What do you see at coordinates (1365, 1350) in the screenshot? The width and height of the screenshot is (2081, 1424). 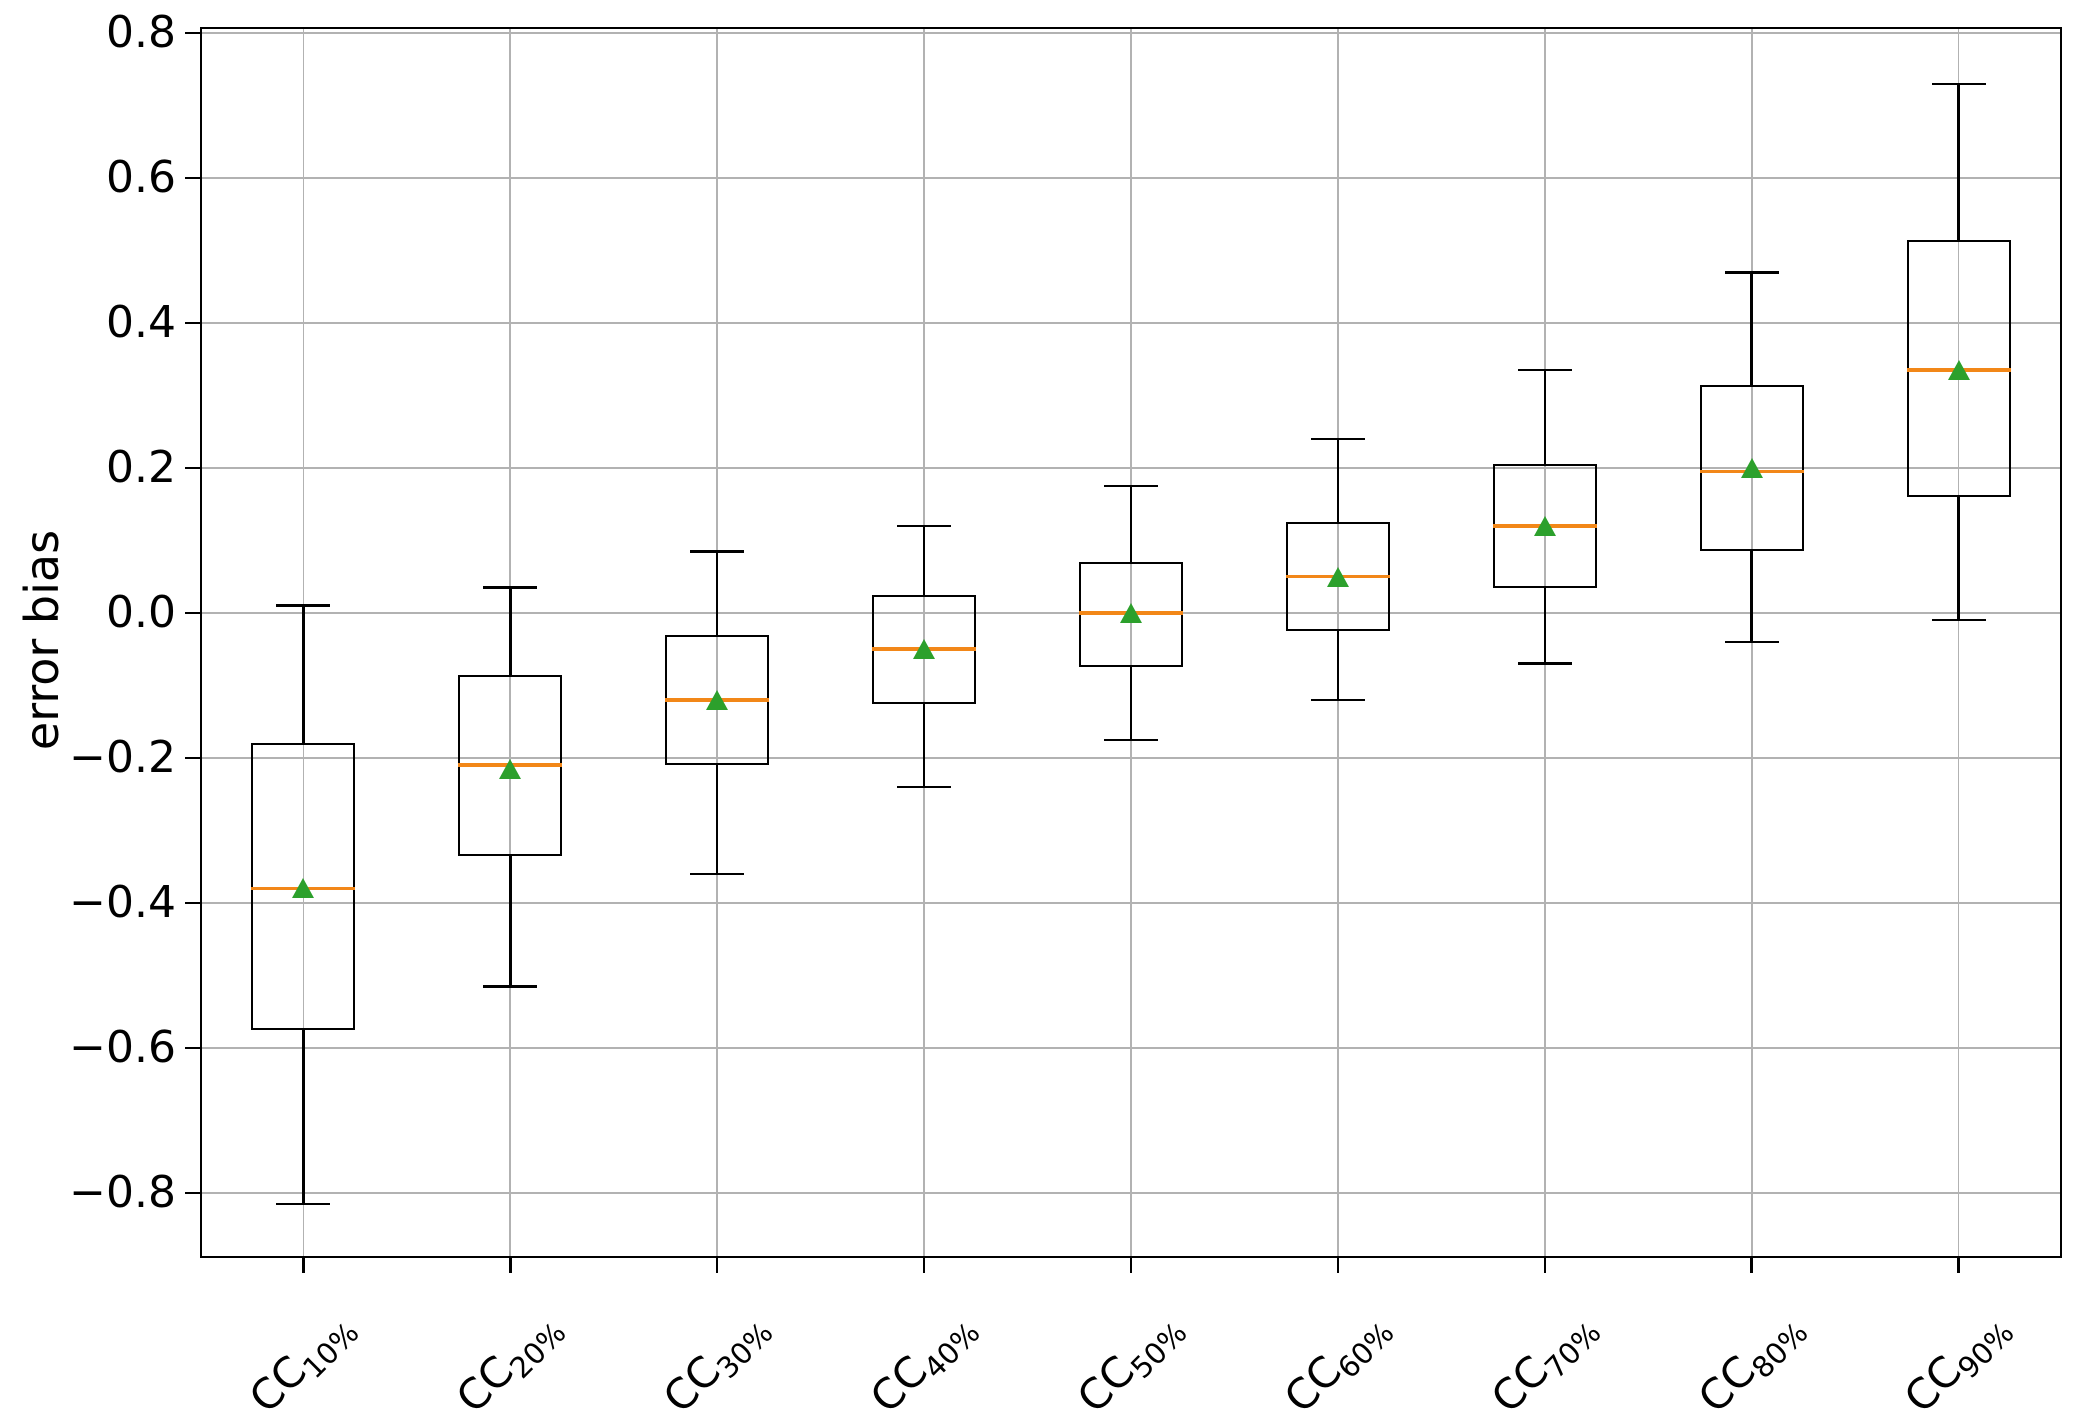 I see `x-tick-label-subscript: 60%` at bounding box center [1365, 1350].